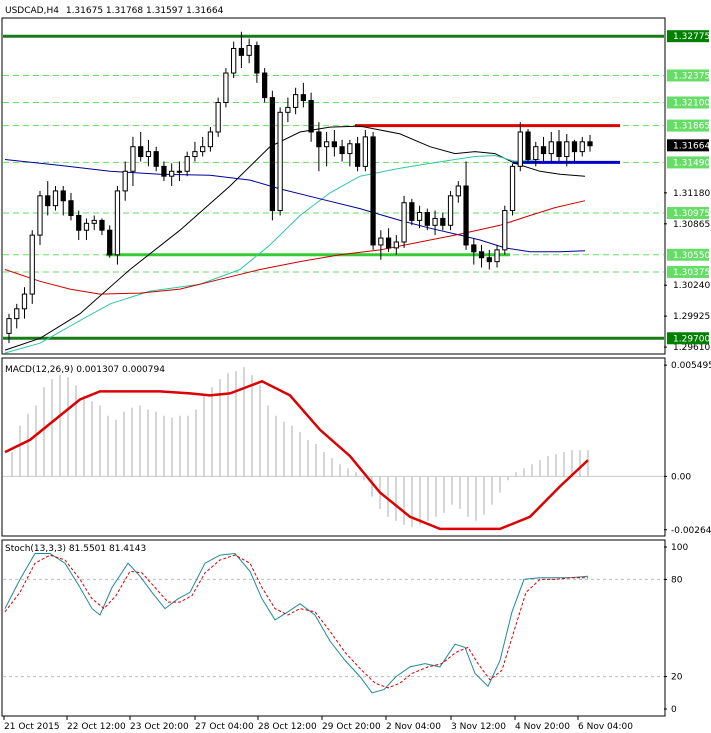  I want to click on stoch-axis-labels: 100 80 20 0, so click(676, 629).